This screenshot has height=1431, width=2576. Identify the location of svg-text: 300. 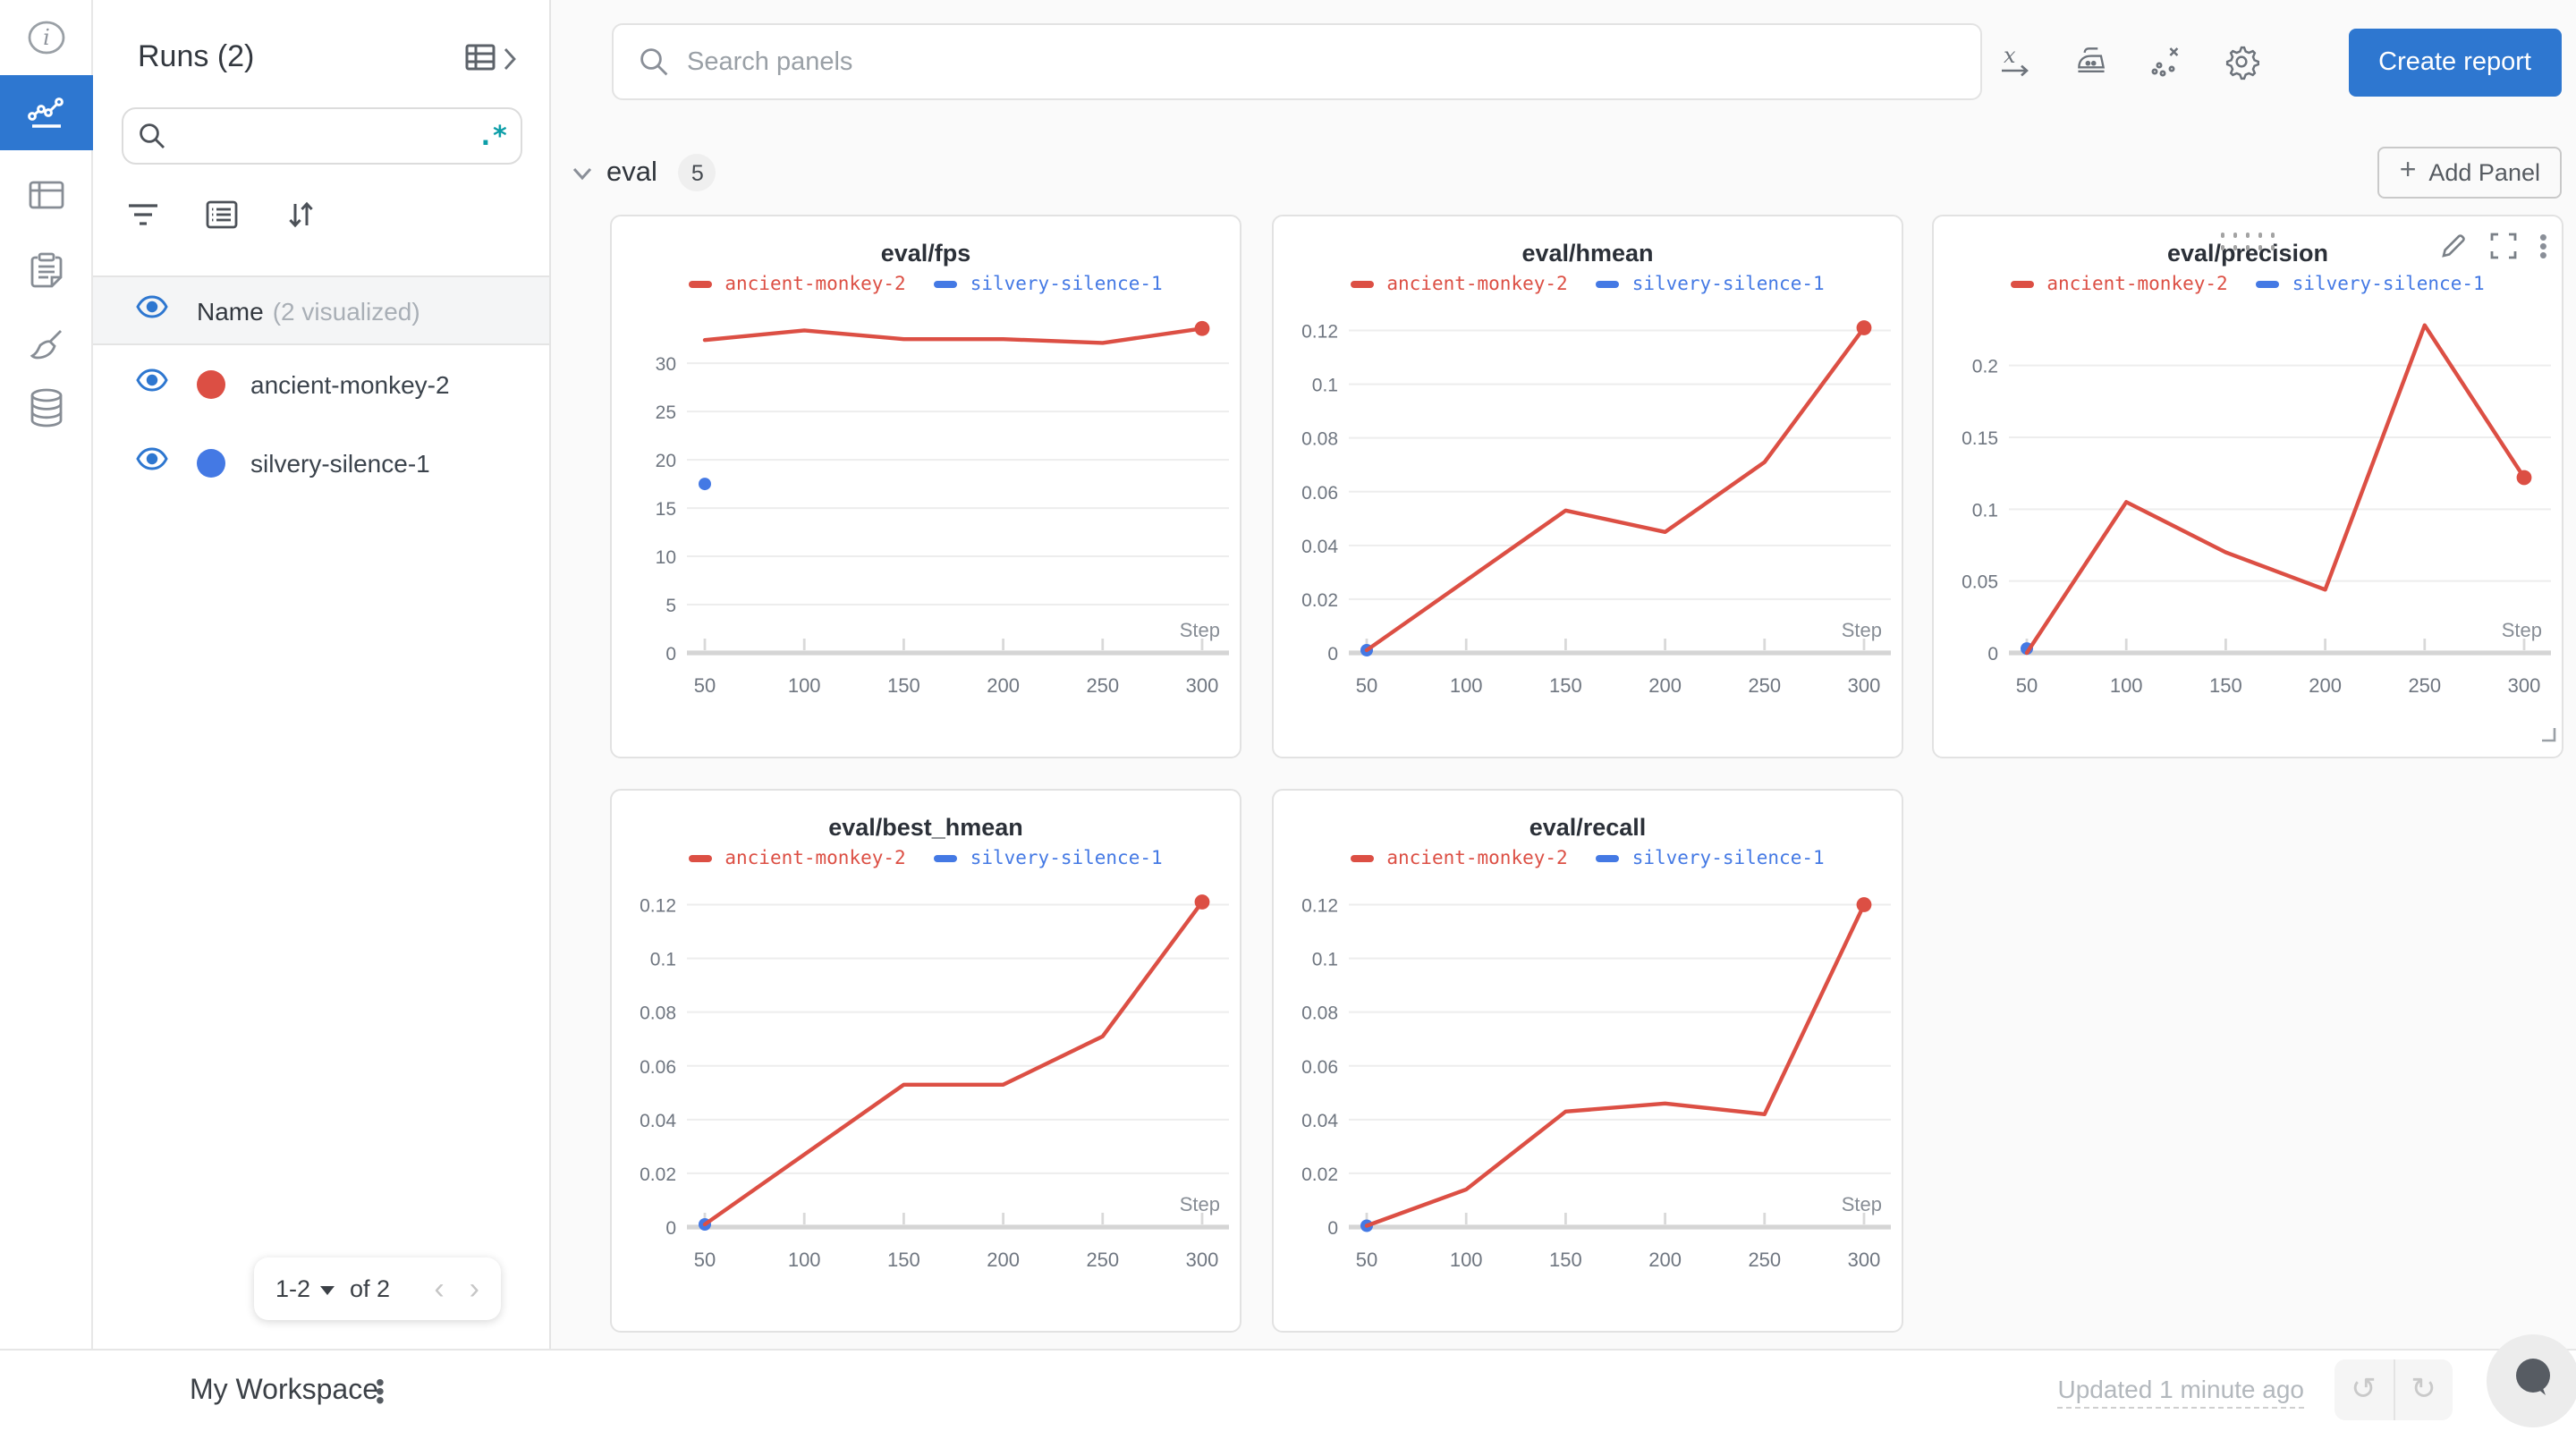
(1202, 1260).